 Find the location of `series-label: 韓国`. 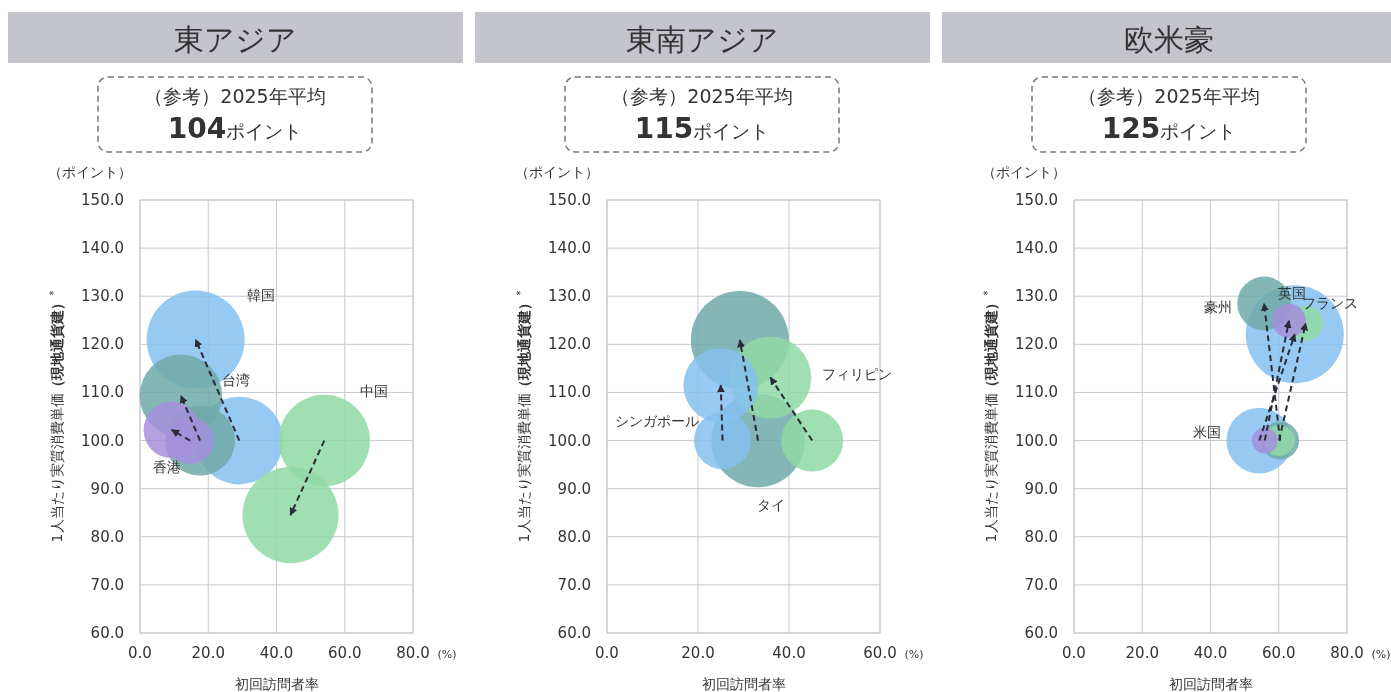

series-label: 韓国 is located at coordinates (261, 295).